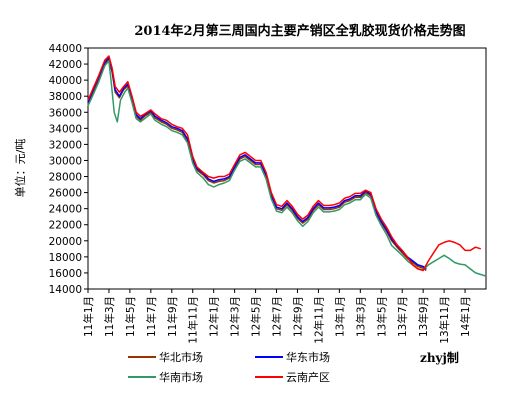 This screenshot has width=527, height=401. Describe the element at coordinates (65, 49) in the screenshot. I see `y-tick-label: 44000` at that location.